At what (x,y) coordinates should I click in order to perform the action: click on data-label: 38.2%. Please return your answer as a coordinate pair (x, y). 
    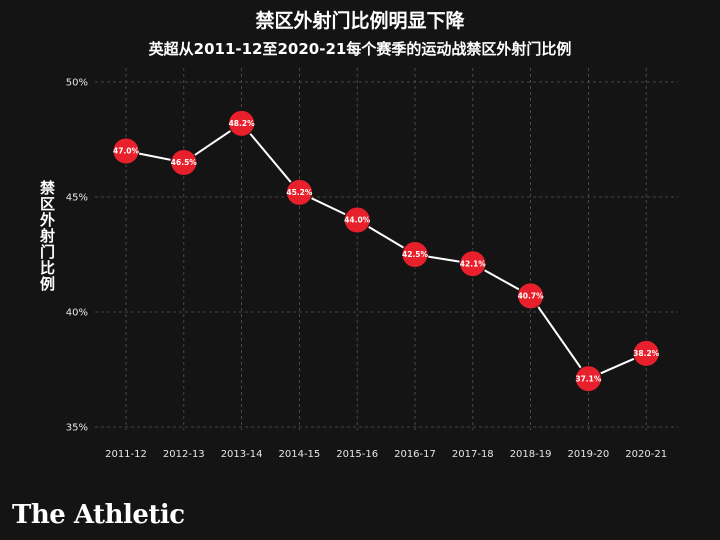
    Looking at the image, I should click on (646, 353).